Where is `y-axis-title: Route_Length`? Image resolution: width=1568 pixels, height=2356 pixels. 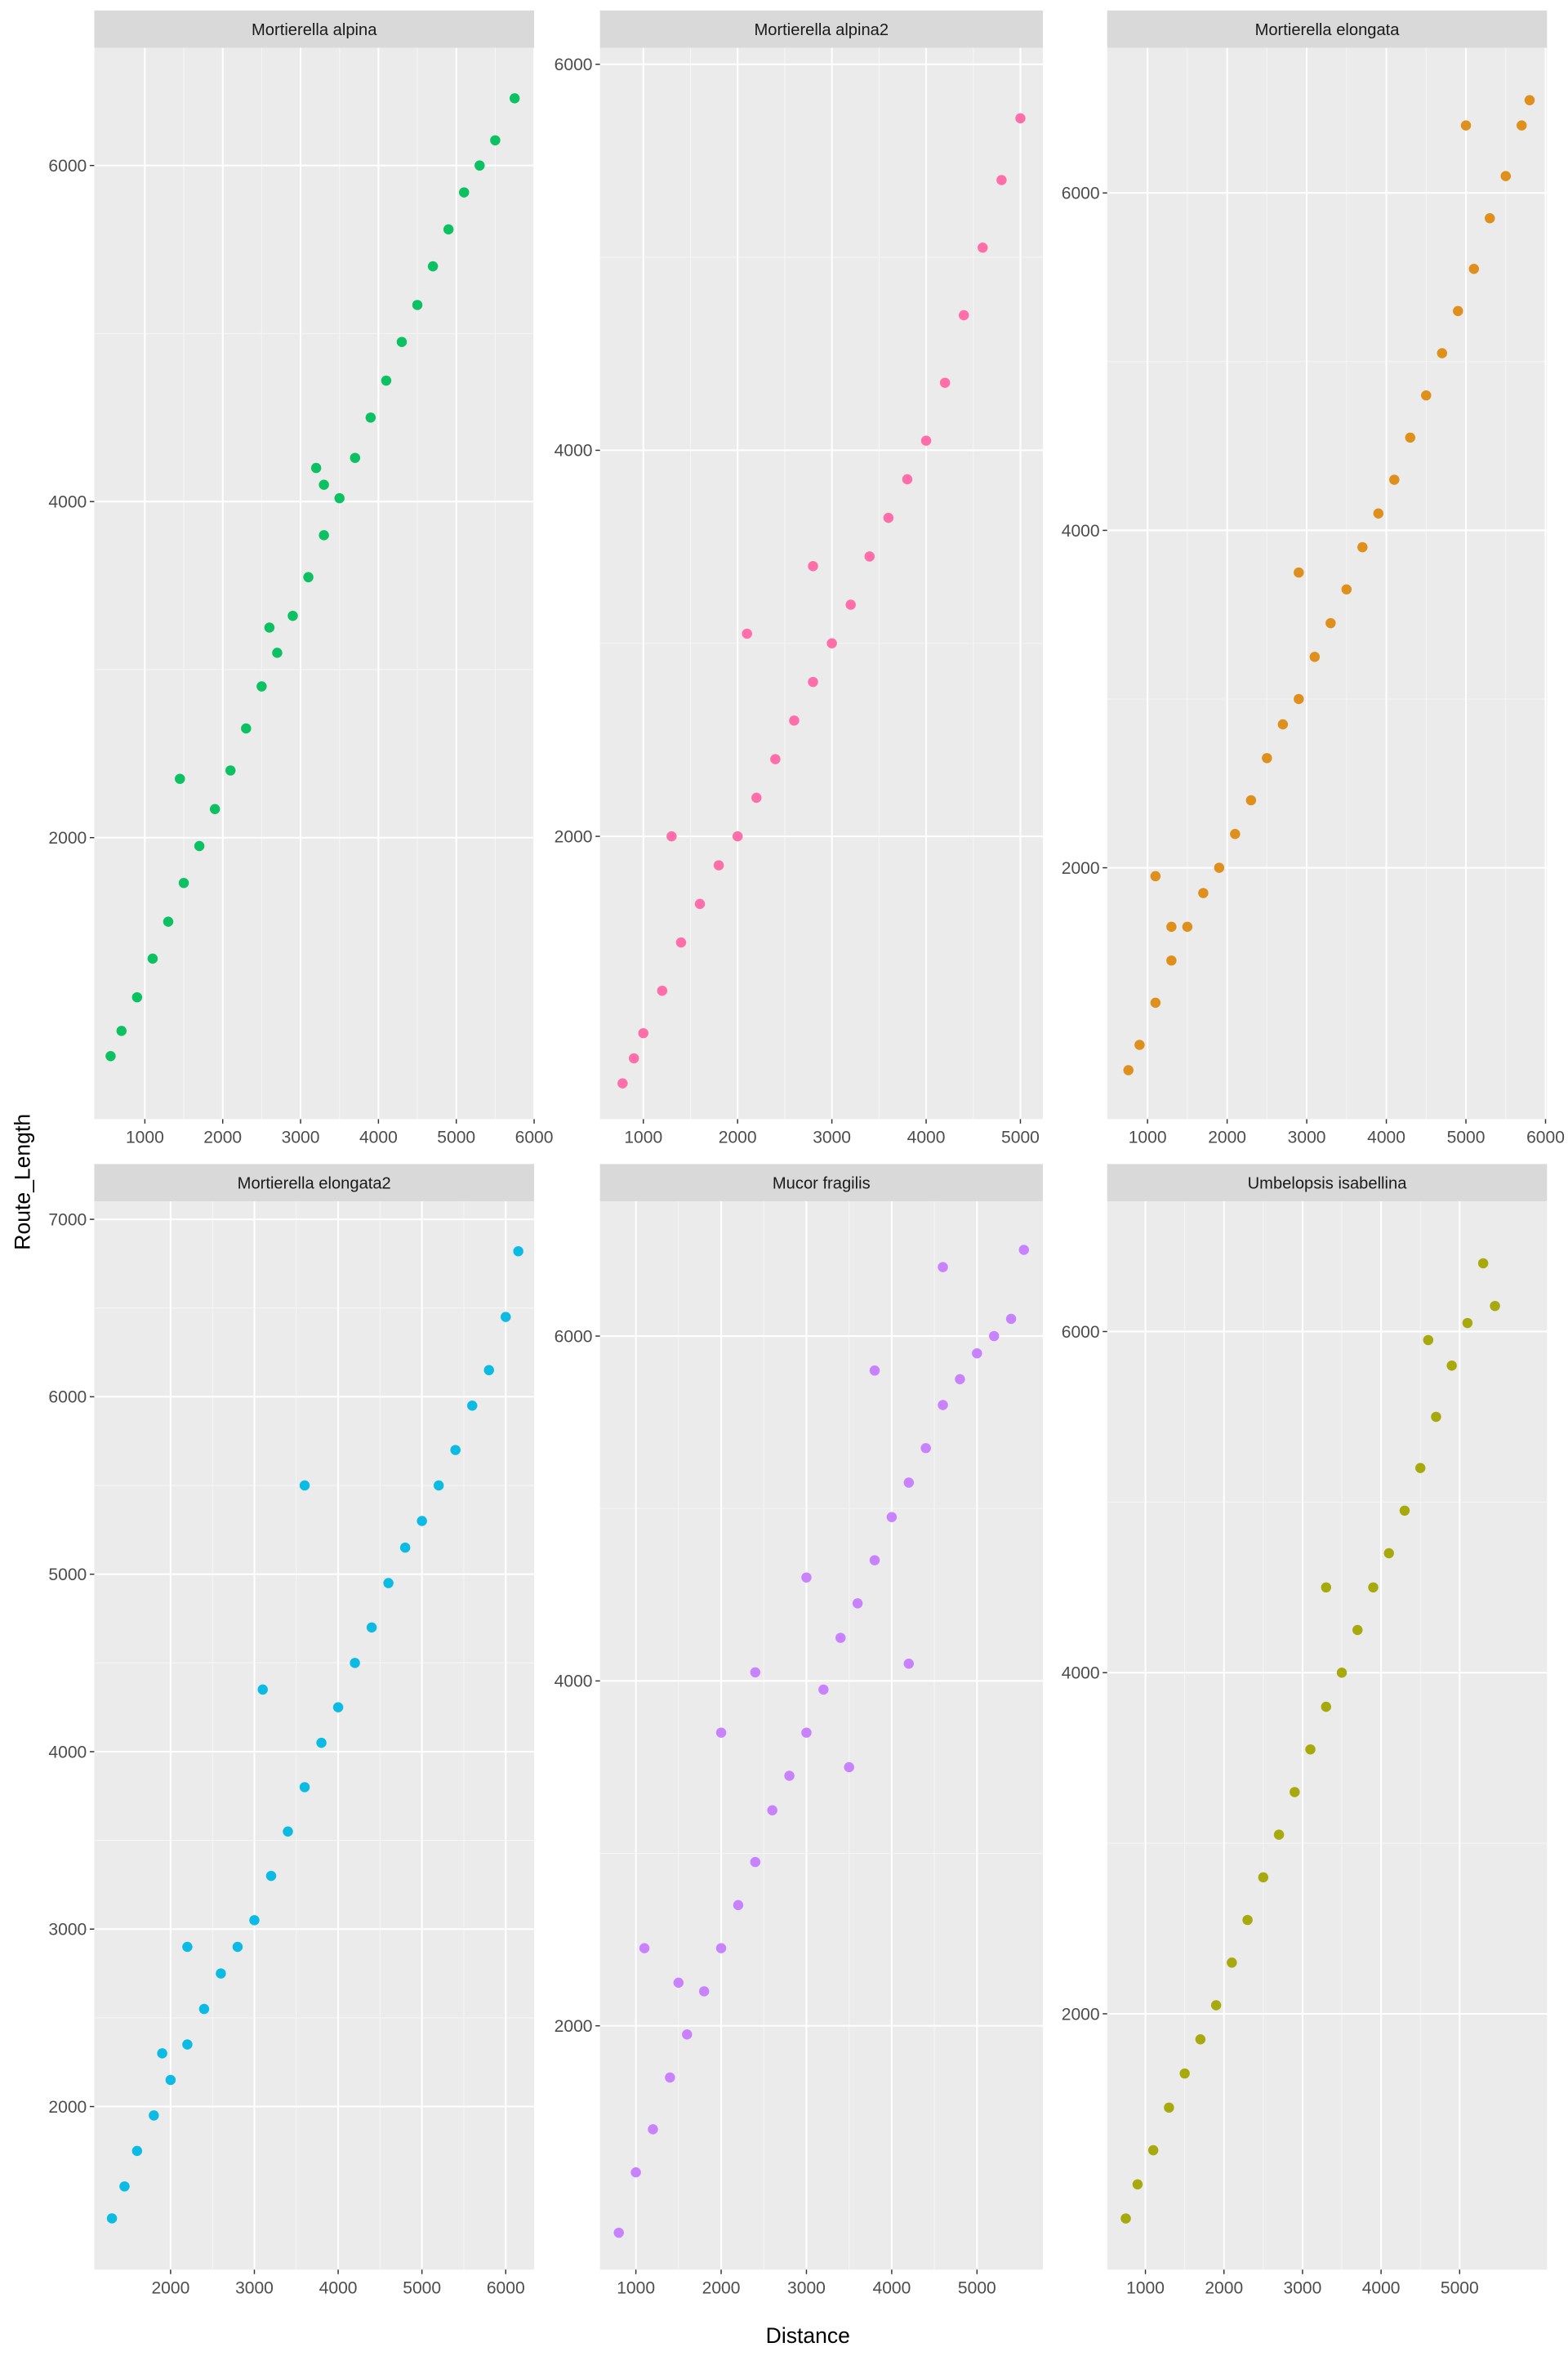 y-axis-title: Route_Length is located at coordinates (23, 1182).